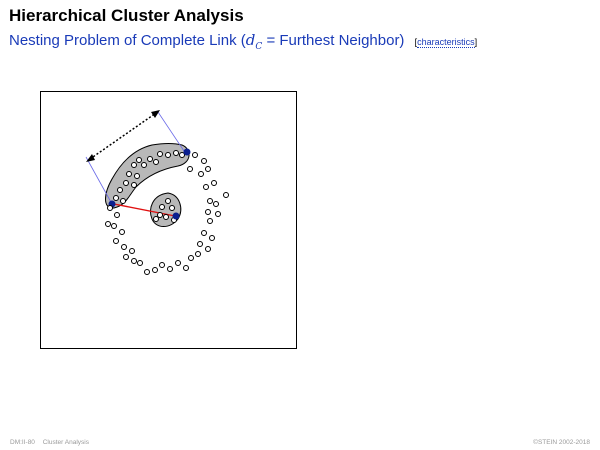 This screenshot has width=600, height=450. What do you see at coordinates (144, 210) in the screenshot?
I see `link-line` at bounding box center [144, 210].